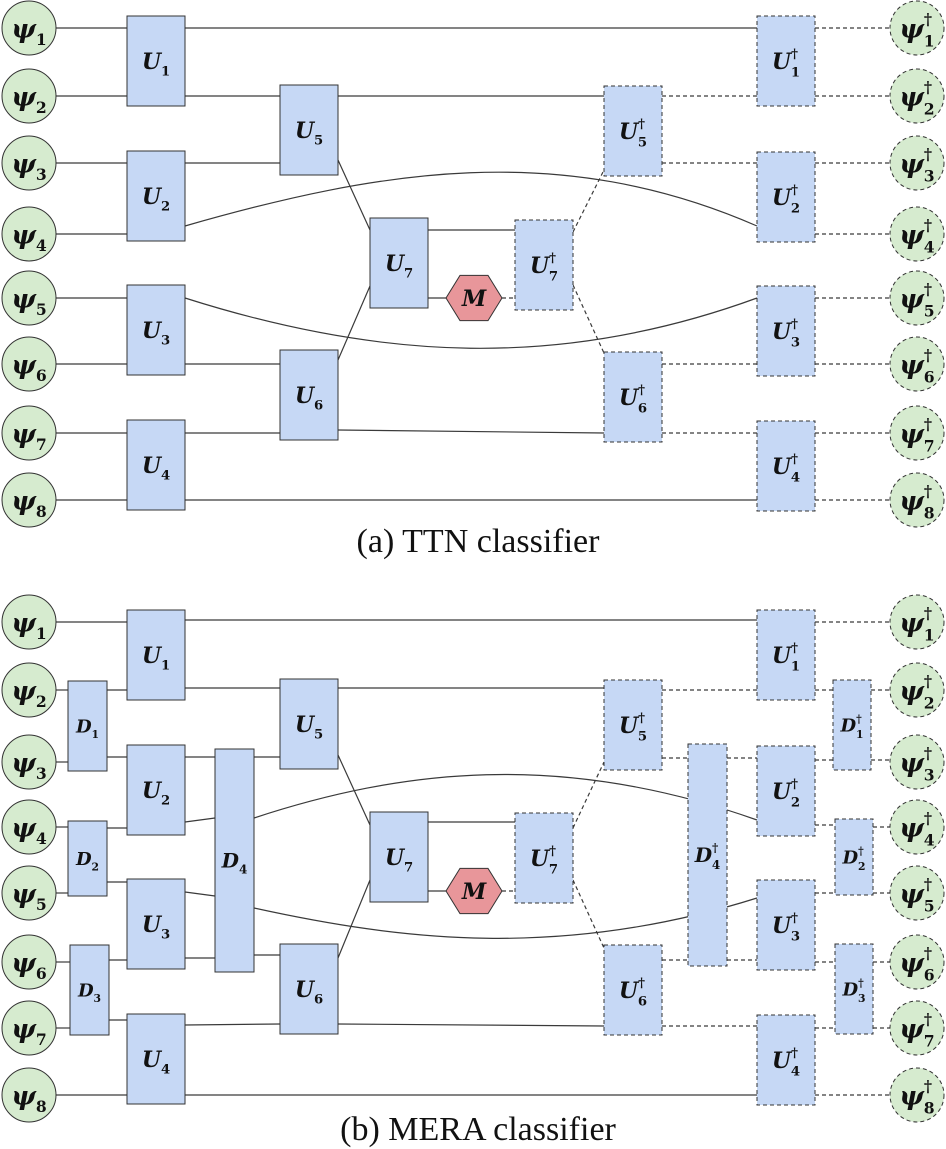 This screenshot has width=946, height=1149. I want to click on gate-d1, so click(87, 726).